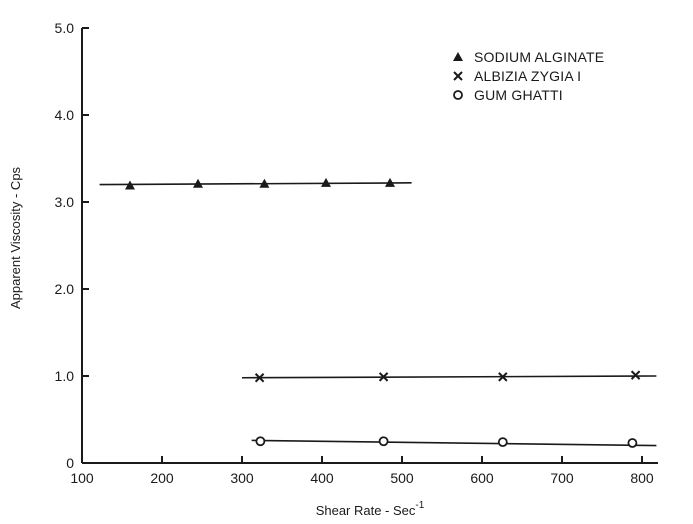  Describe the element at coordinates (419, 505) in the screenshot. I see `x-axis-title-superscript: -1` at that location.